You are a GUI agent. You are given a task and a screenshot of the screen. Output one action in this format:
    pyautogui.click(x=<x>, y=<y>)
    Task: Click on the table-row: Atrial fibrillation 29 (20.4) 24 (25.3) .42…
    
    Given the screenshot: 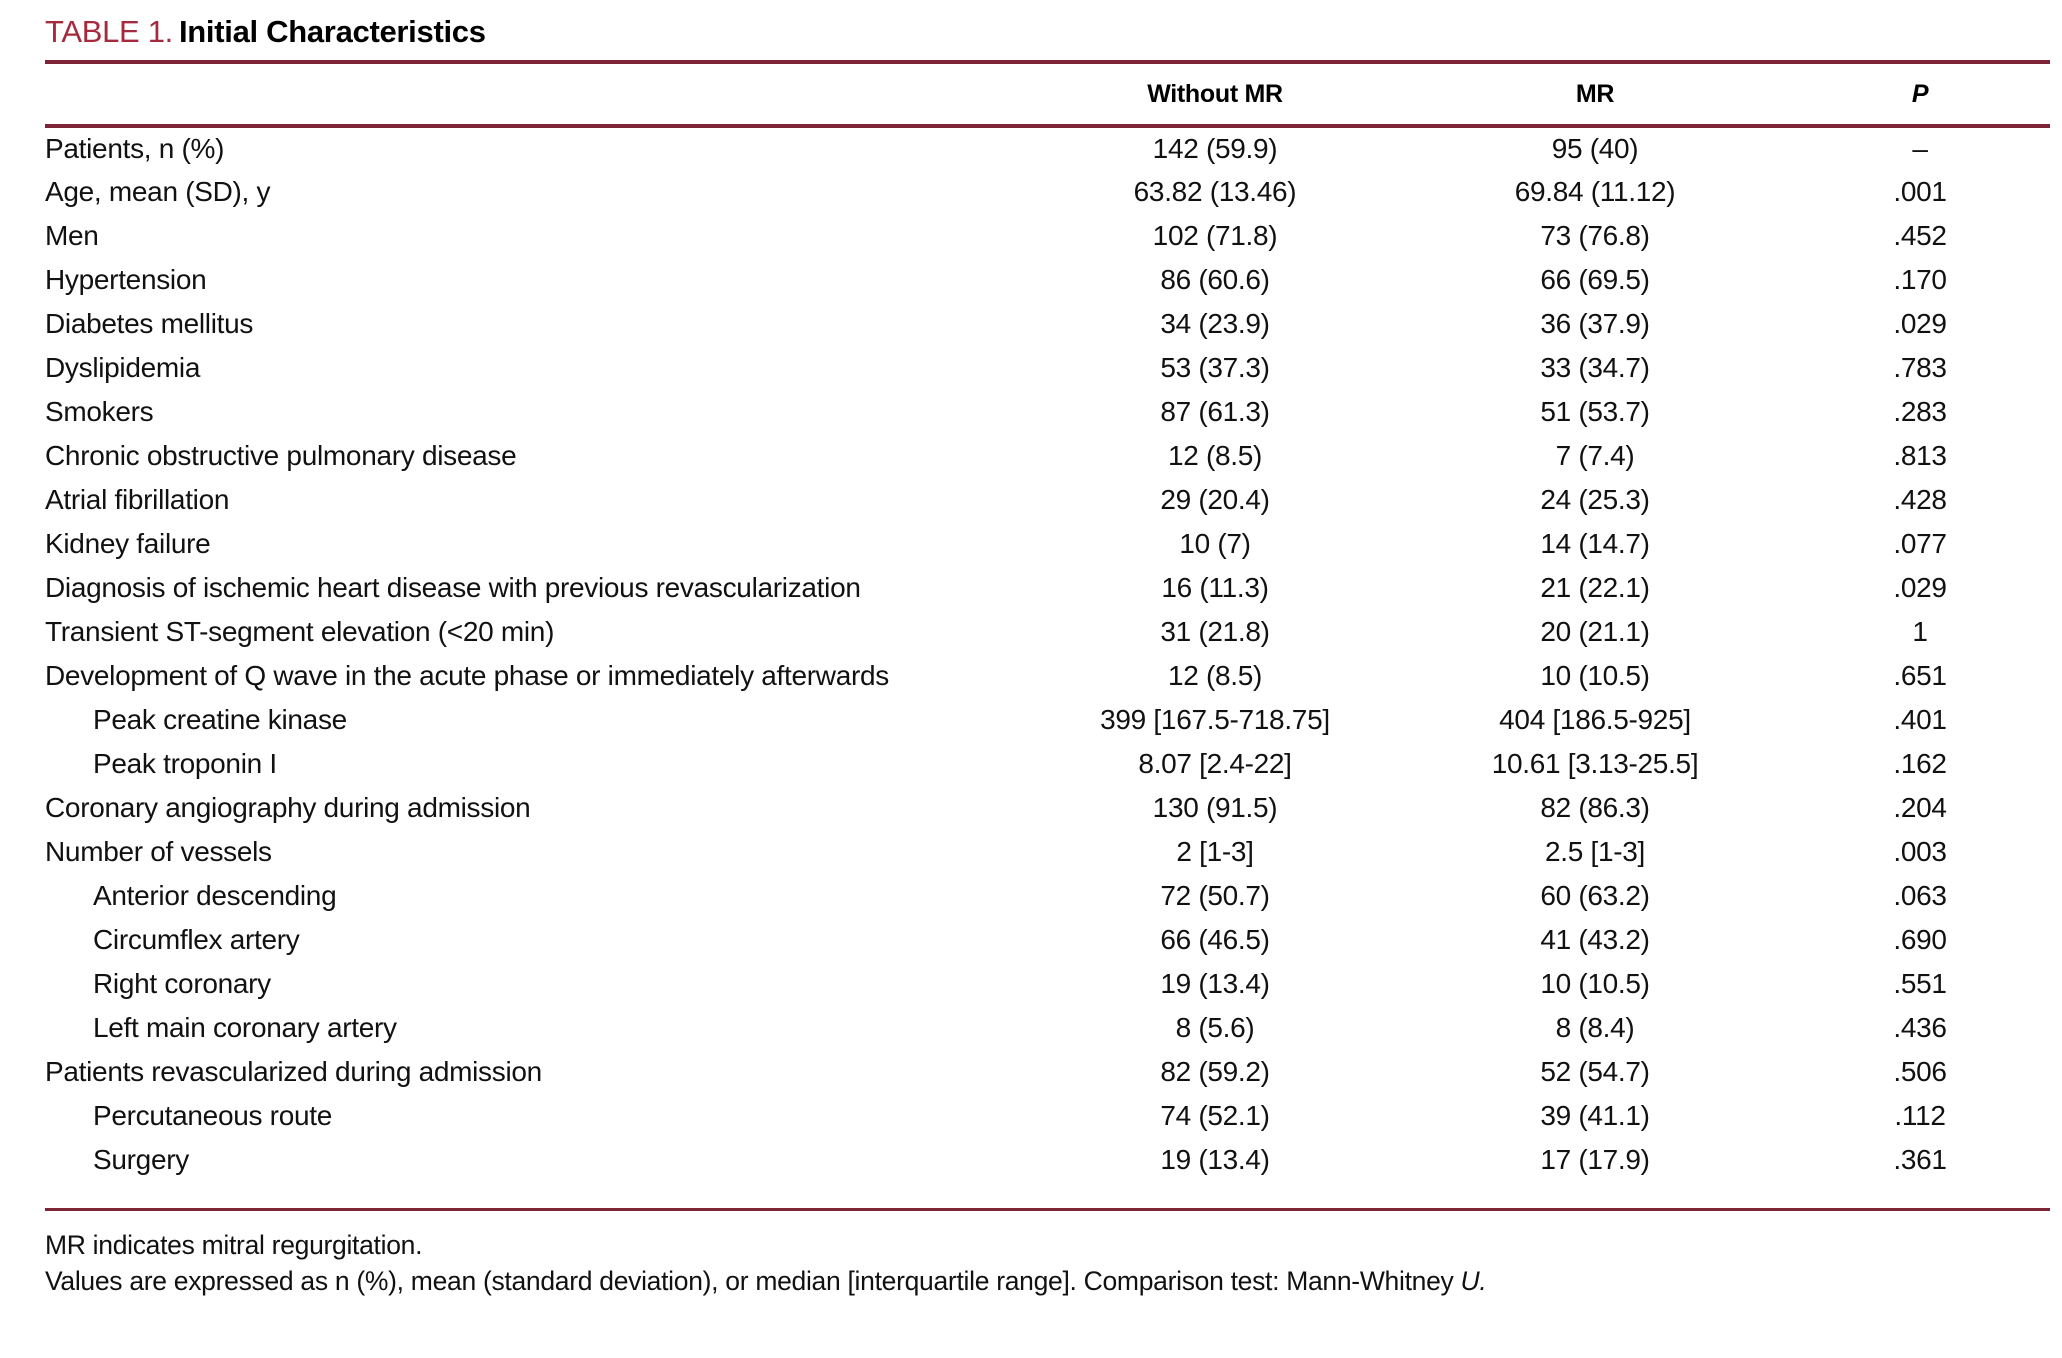 What is the action you would take?
    pyautogui.click(x=1047, y=500)
    